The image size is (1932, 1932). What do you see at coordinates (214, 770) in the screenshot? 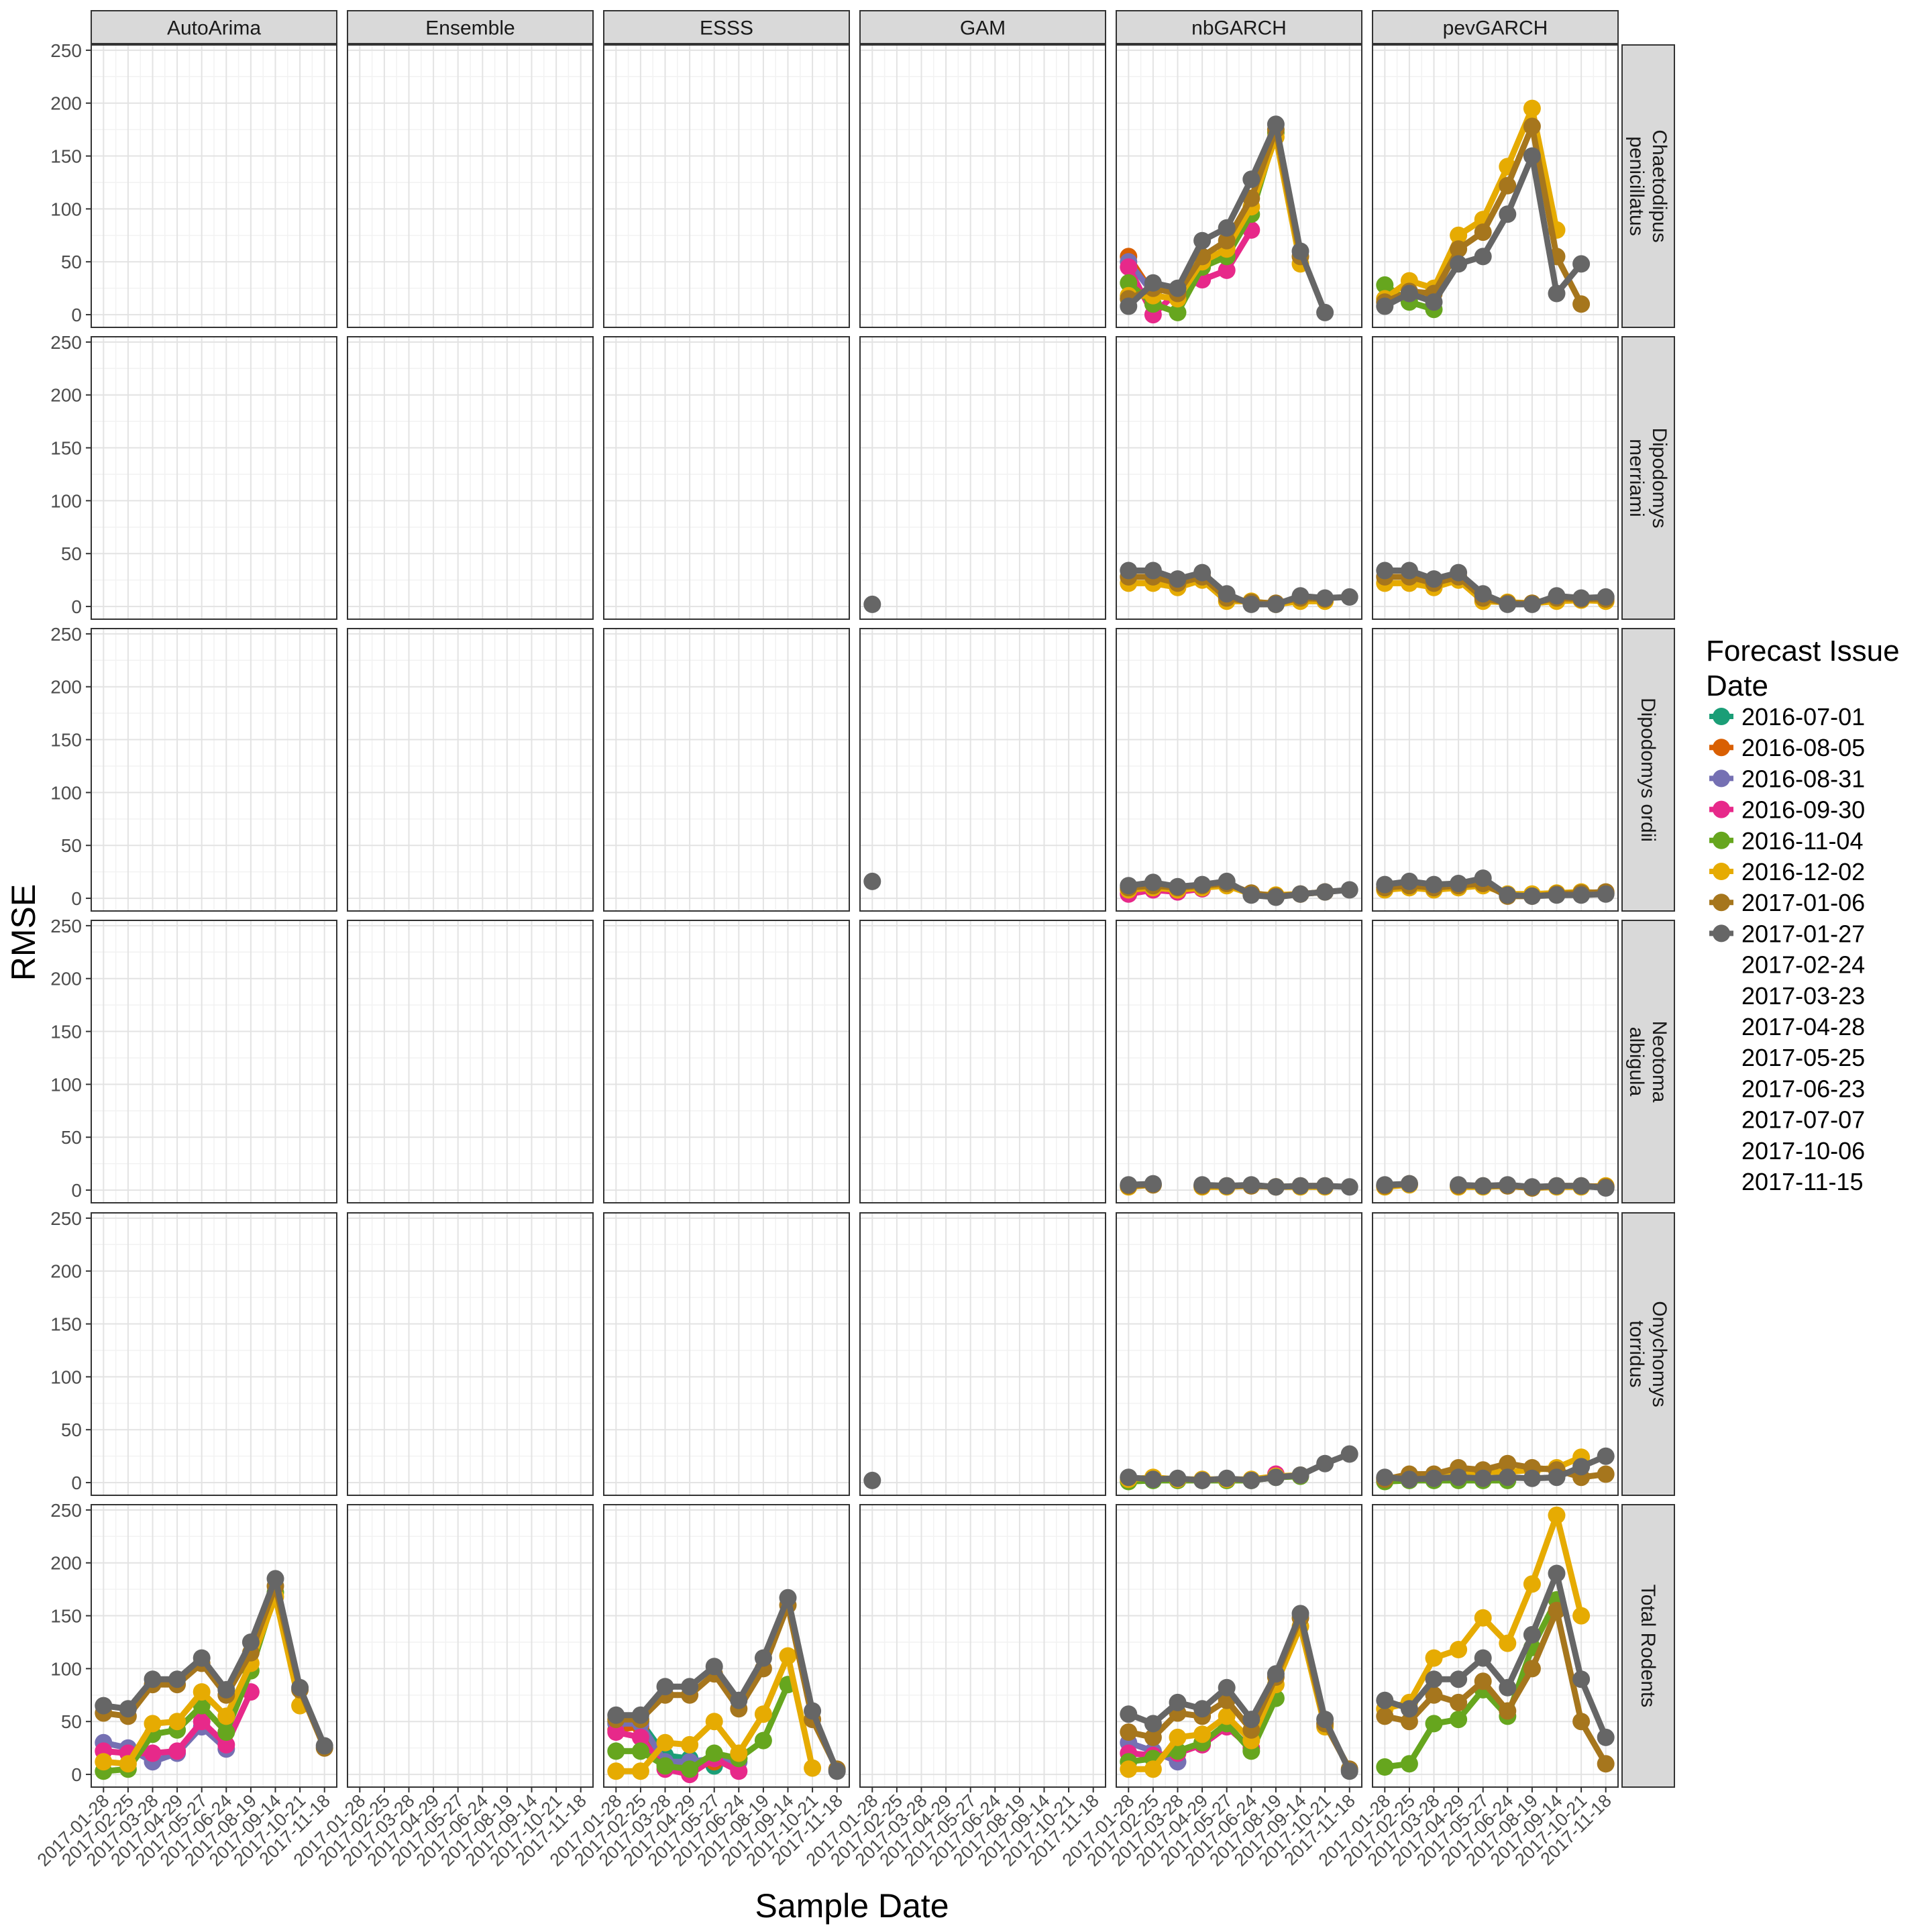
I see `panel-autoarima-row2` at bounding box center [214, 770].